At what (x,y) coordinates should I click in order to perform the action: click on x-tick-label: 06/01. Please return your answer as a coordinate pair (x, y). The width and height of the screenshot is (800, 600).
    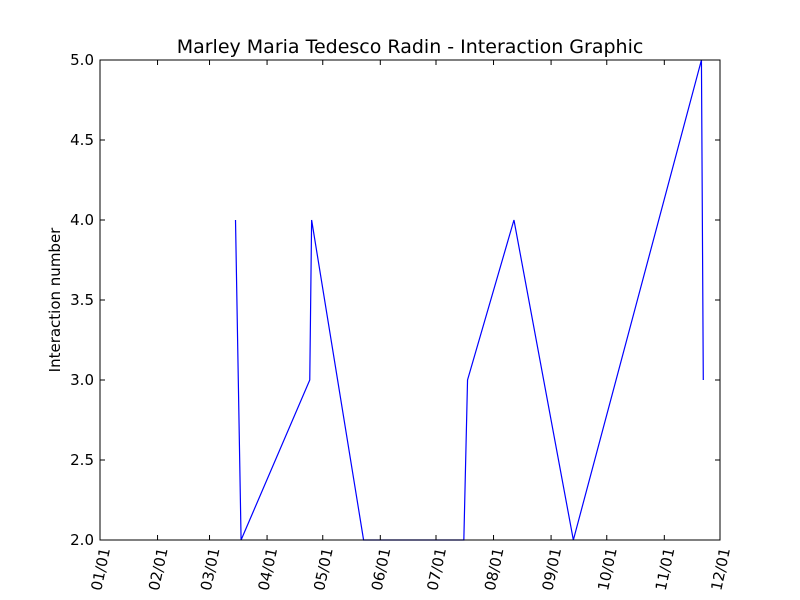
    Looking at the image, I should click on (381, 569).